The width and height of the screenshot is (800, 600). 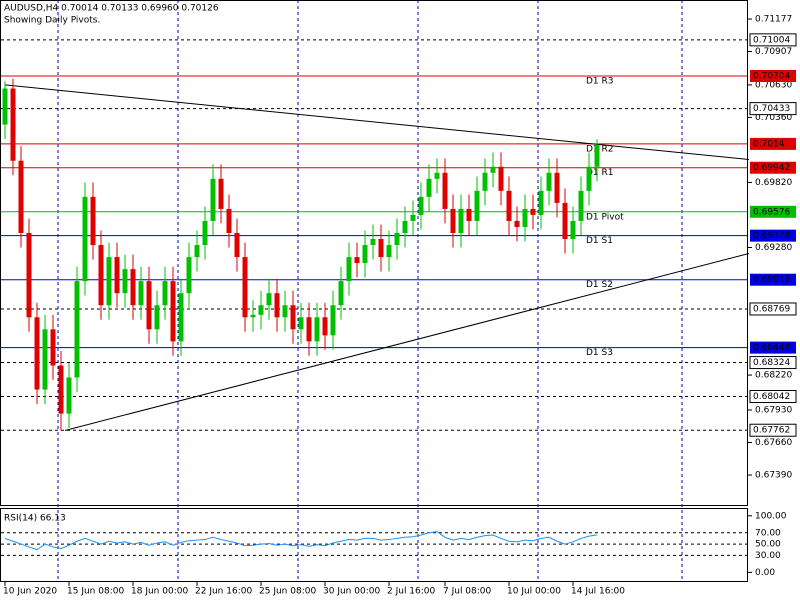 I want to click on pivot-label: 0.70704, so click(x=771, y=76).